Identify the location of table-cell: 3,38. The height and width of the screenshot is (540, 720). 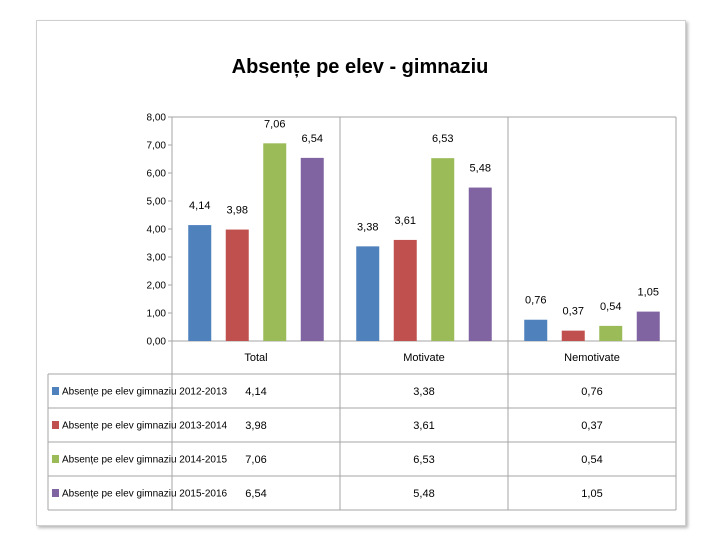
(423, 392).